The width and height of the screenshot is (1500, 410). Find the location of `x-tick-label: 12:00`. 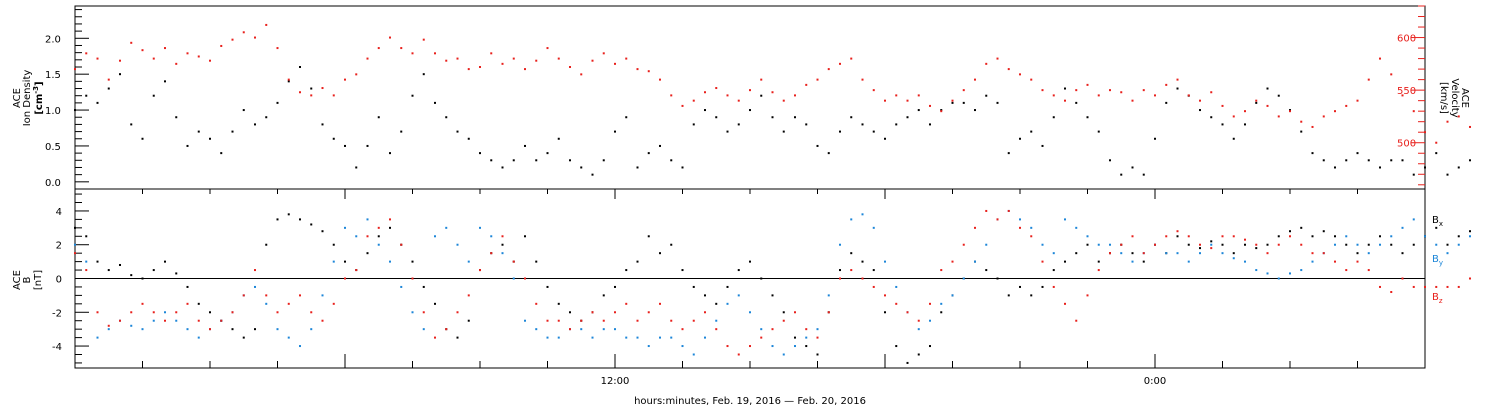

x-tick-label: 12:00 is located at coordinates (615, 381).